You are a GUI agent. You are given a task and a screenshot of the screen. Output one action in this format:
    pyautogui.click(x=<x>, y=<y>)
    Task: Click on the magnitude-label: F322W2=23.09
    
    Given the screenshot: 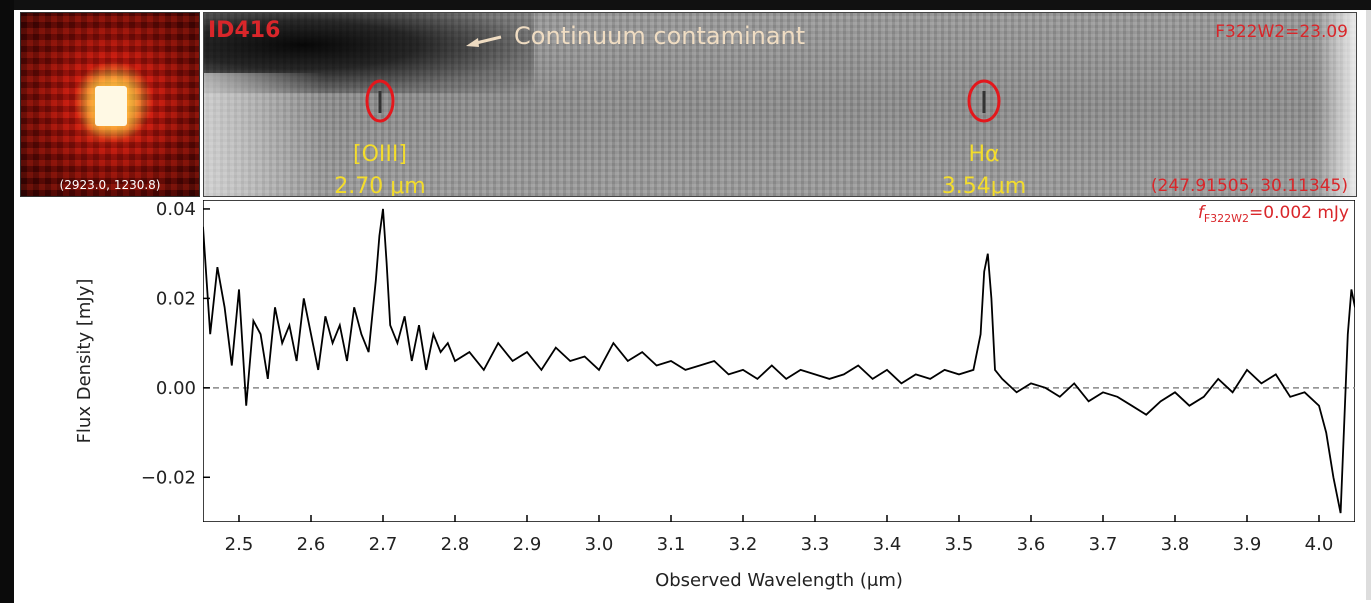 What is the action you would take?
    pyautogui.click(x=1281, y=32)
    